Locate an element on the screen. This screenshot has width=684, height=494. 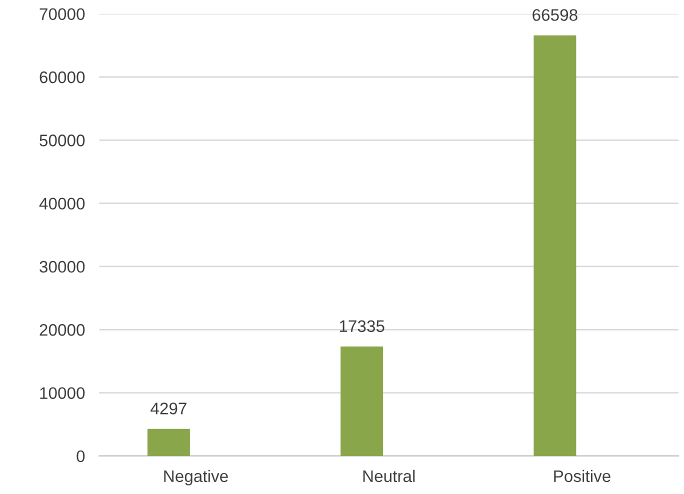
y-tick-label: 70000 is located at coordinates (62, 14).